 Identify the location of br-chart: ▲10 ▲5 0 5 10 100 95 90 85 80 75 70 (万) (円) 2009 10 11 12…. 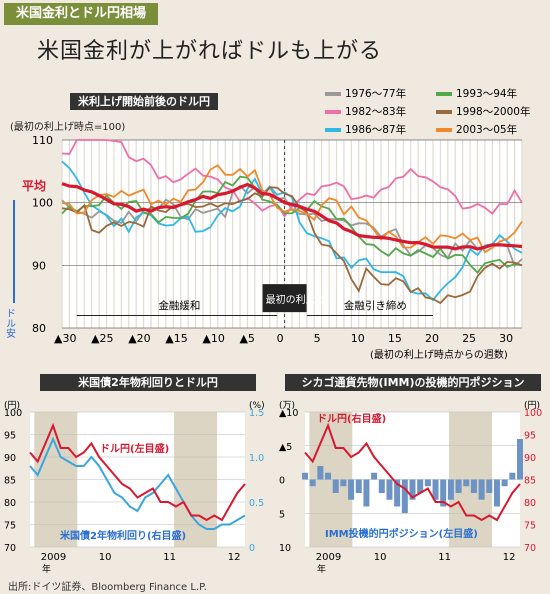
(410, 487).